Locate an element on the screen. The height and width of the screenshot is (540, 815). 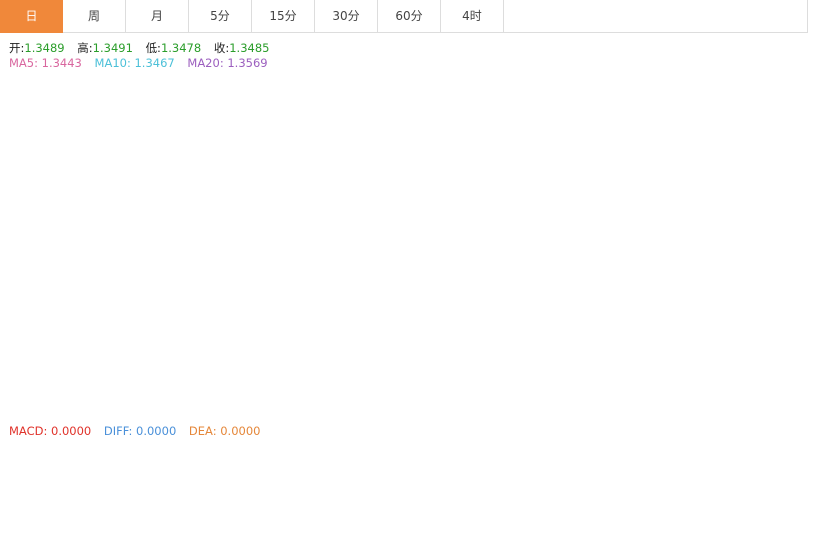
macd-legend: MACD: 0.0000 DIFF: 0.0000 DEA: 0.0000 is located at coordinates (139, 431).